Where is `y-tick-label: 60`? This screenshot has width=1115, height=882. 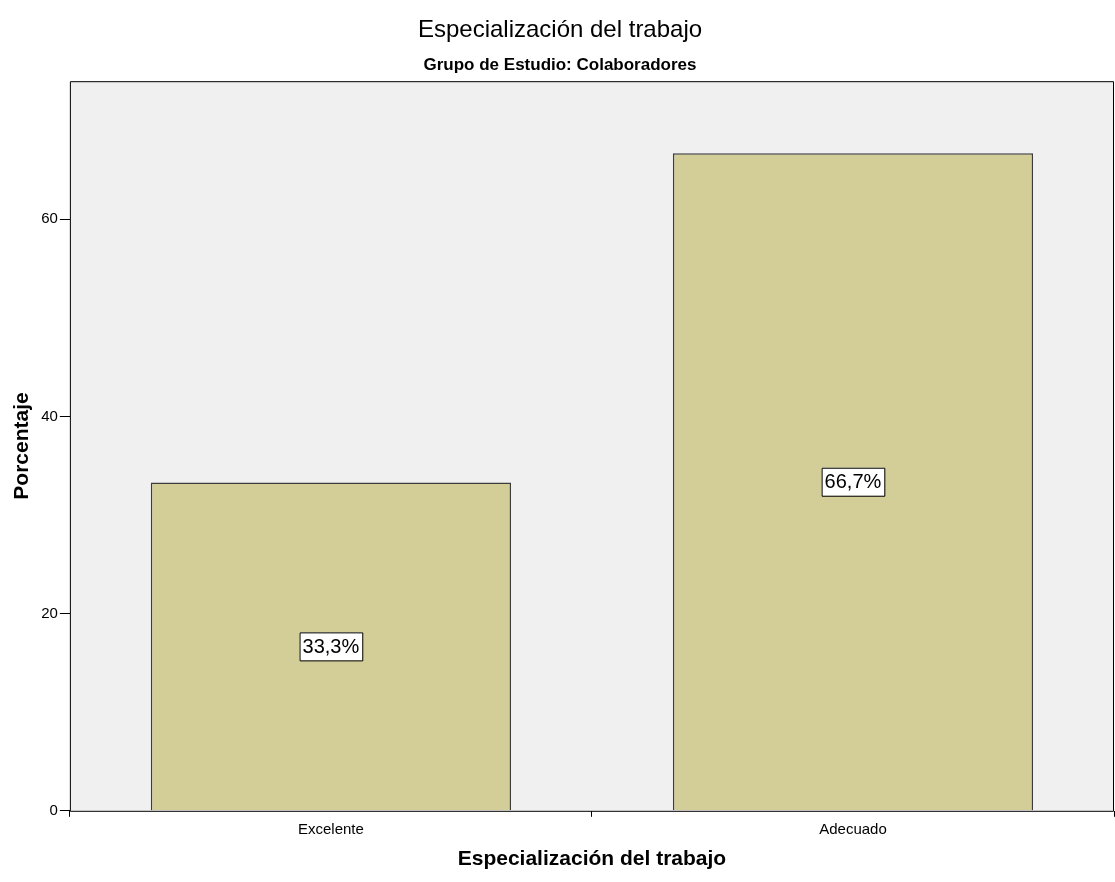 y-tick-label: 60 is located at coordinates (49, 218).